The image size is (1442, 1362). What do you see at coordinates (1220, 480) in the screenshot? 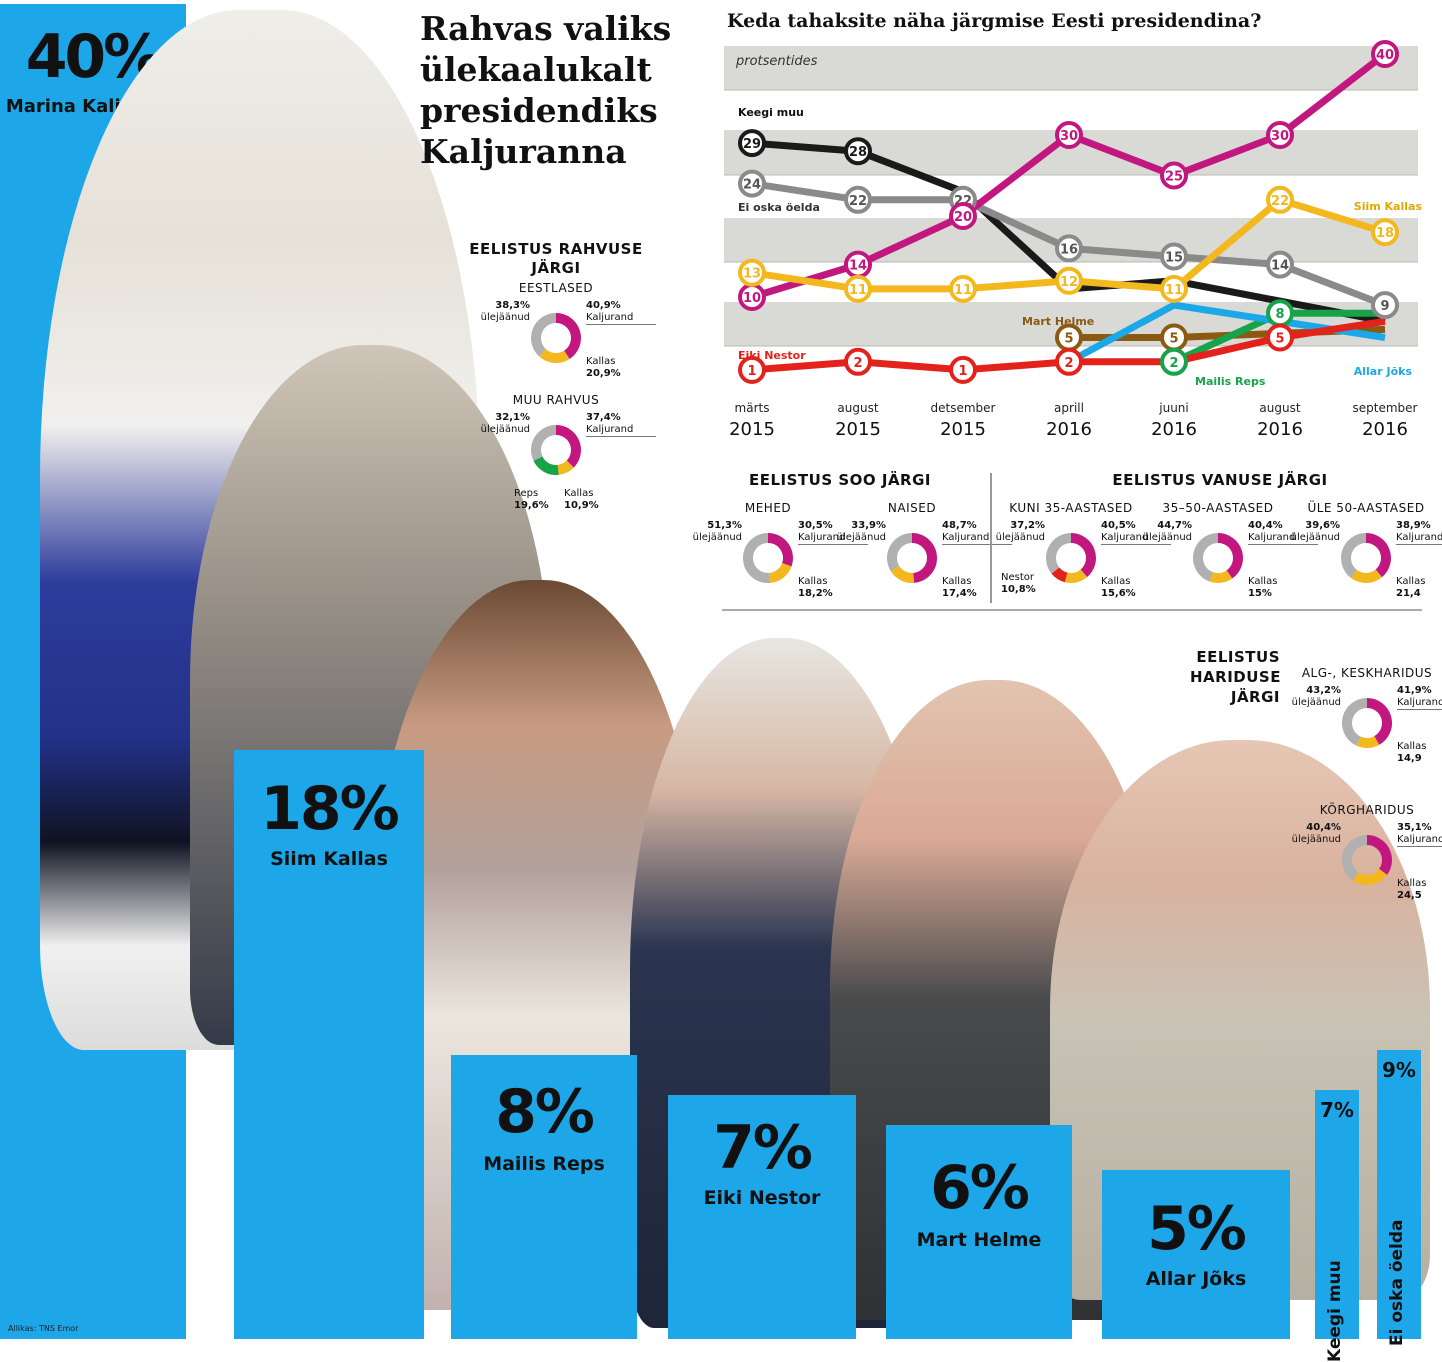
I see `age-title: EELISTUS VANUSE JÄRGI` at bounding box center [1220, 480].